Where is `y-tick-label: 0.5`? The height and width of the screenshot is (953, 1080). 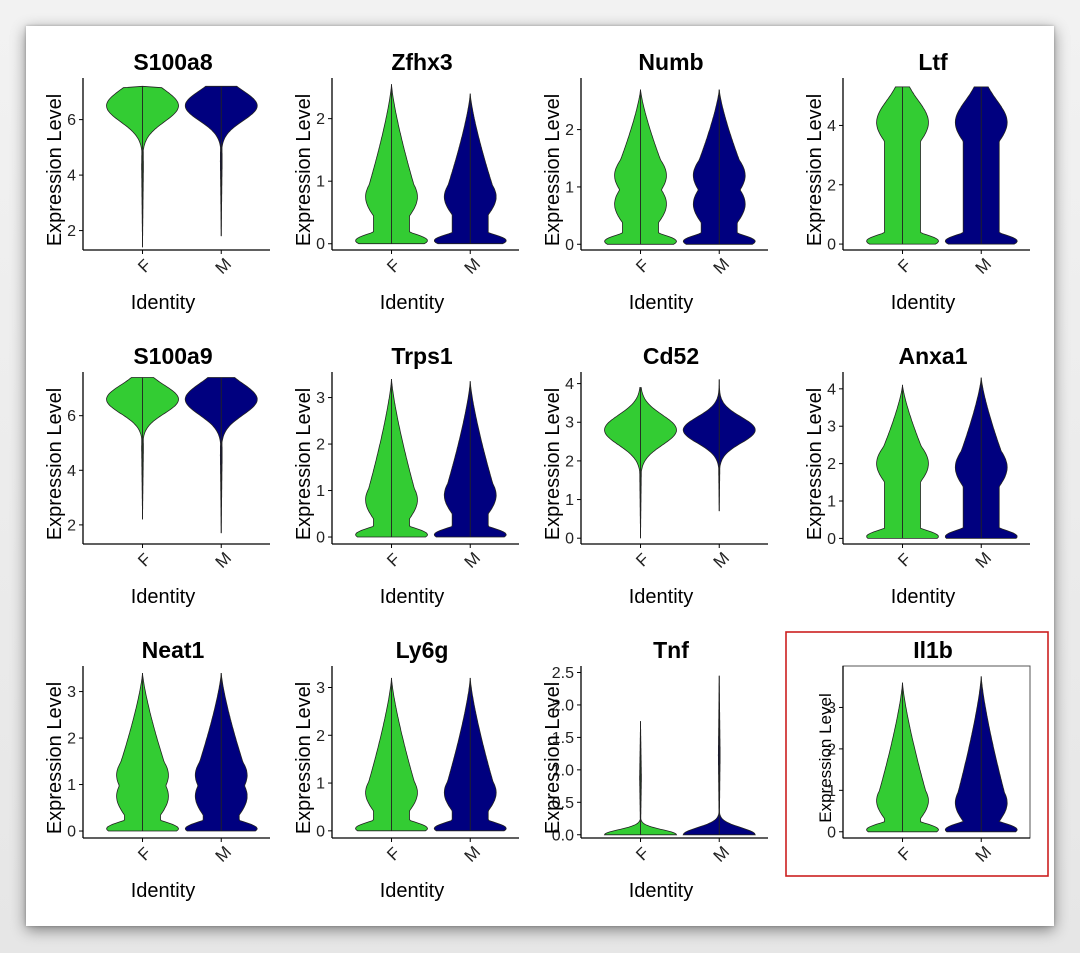 y-tick-label: 0.5 is located at coordinates (563, 803).